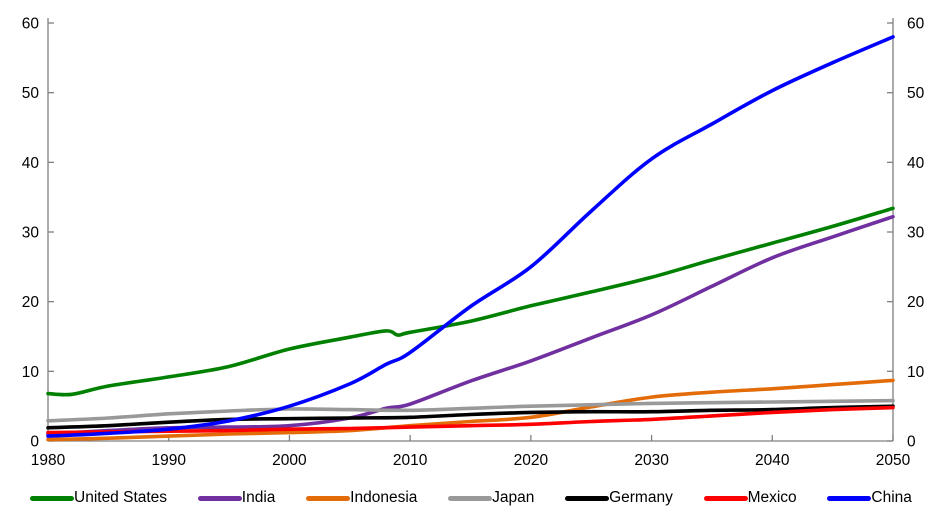 This screenshot has width=945, height=531. What do you see at coordinates (587, 498) in the screenshot?
I see `legend-swatch-germany` at bounding box center [587, 498].